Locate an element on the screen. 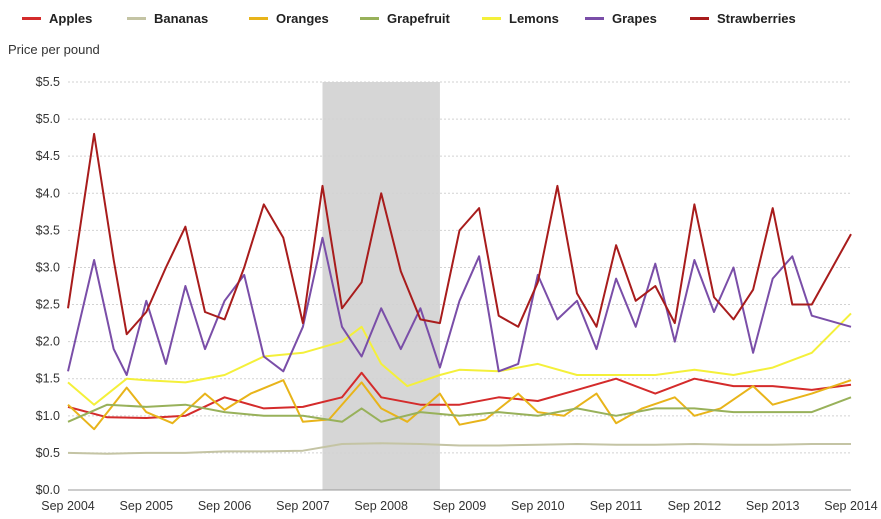 Image resolution: width=881 pixels, height=519 pixels. x-tick-label: Sep 2007 is located at coordinates (303, 506).